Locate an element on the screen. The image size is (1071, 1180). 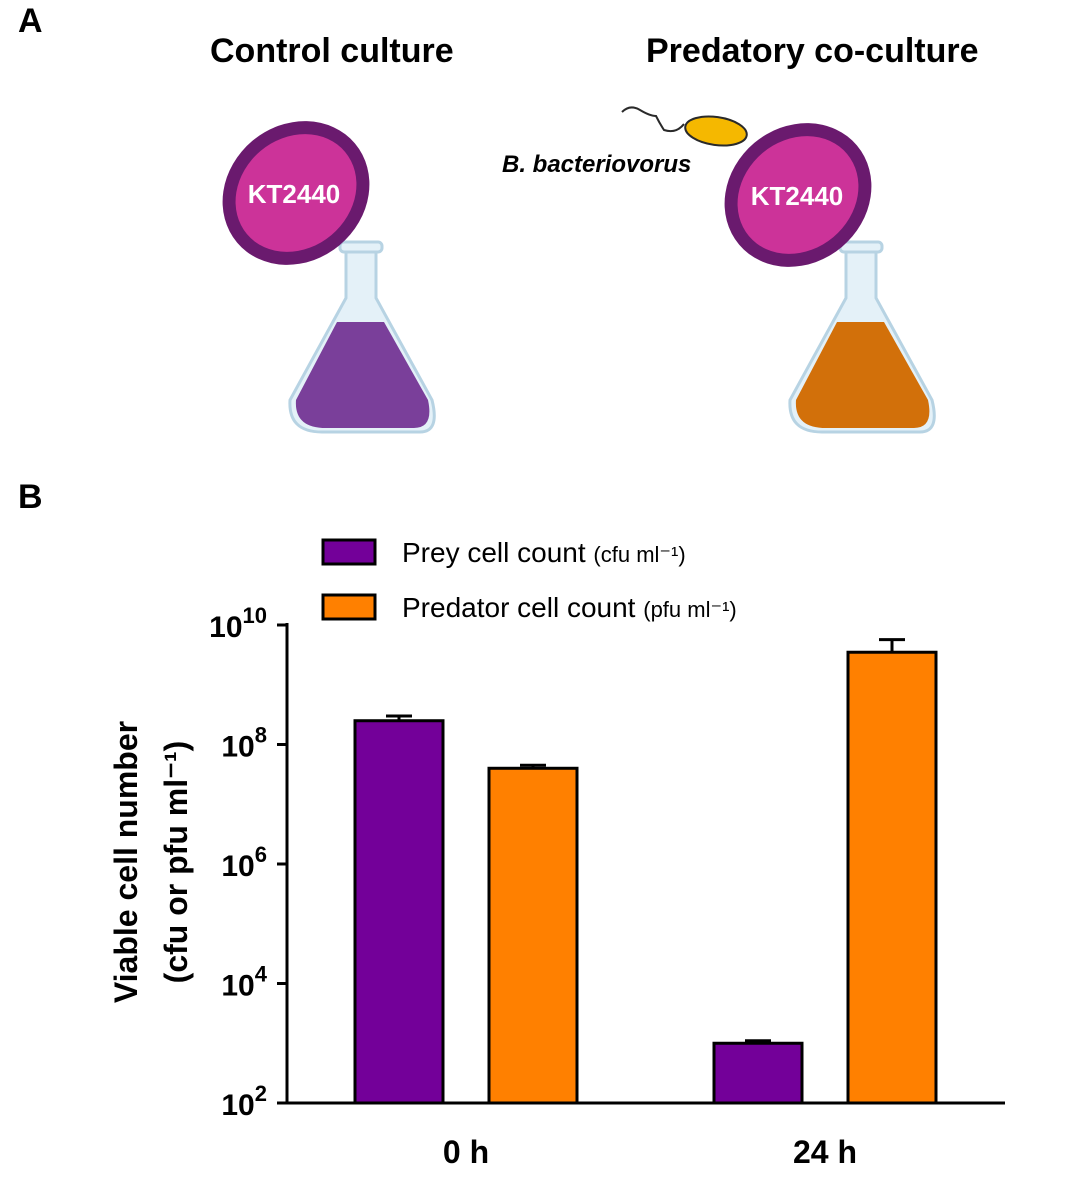
predatory-strain-label: KT2440 is located at coordinates (797, 196).